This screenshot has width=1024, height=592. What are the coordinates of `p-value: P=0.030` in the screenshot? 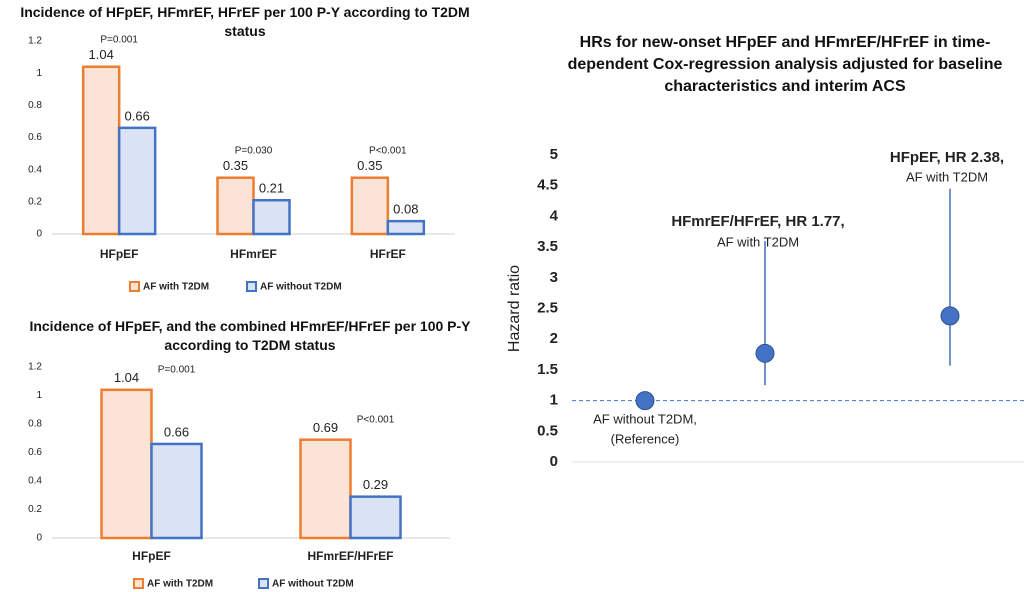 It's located at (254, 150).